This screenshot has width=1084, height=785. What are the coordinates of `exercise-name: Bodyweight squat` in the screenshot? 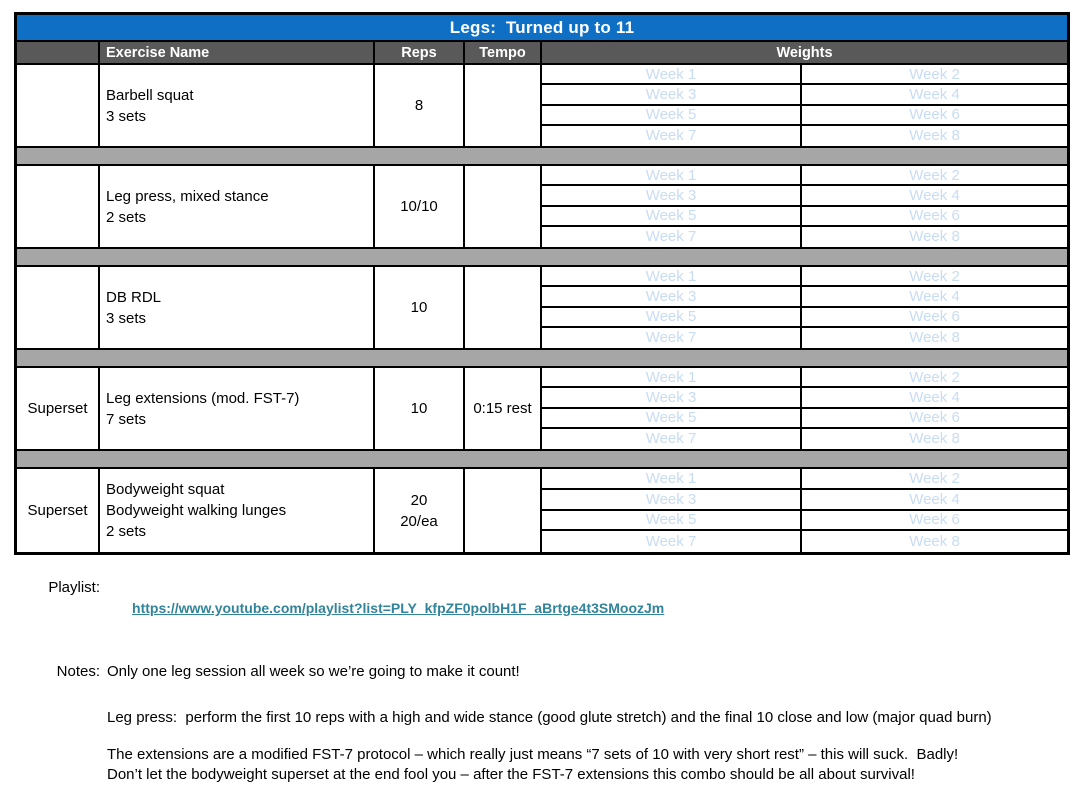 It's located at (165, 489).